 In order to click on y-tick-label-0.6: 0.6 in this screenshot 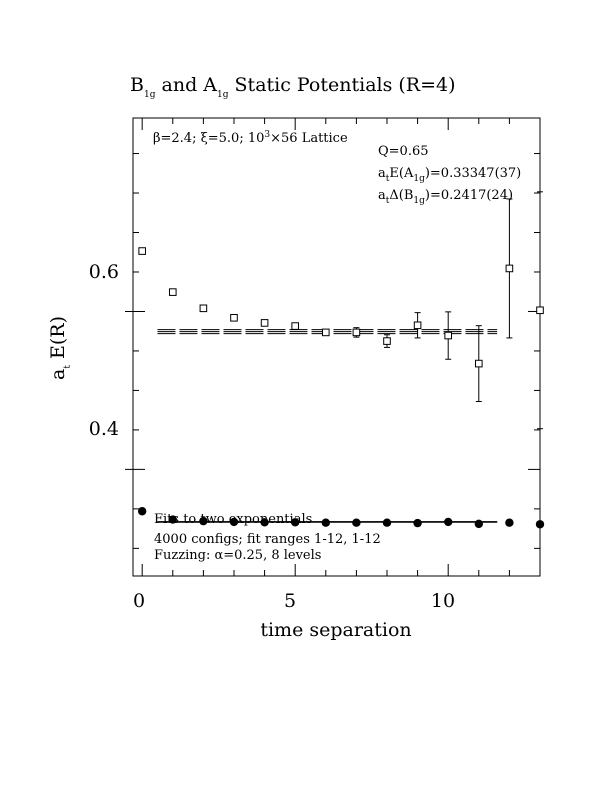, I will do `click(104, 272)`.